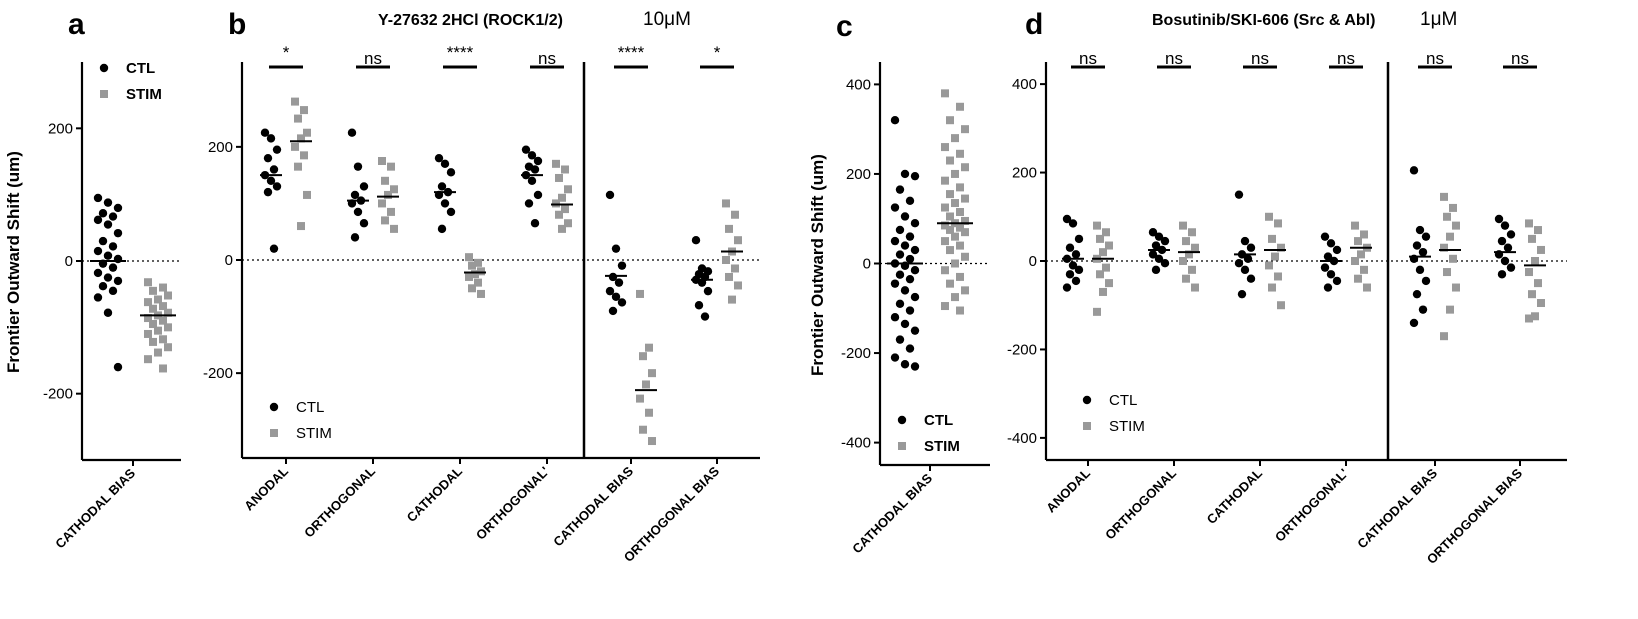 This screenshot has height=619, width=1638. Describe the element at coordinates (672, 514) in the screenshot. I see `panel-b-xtick-label: ORTHOGONAL BIAS` at that location.